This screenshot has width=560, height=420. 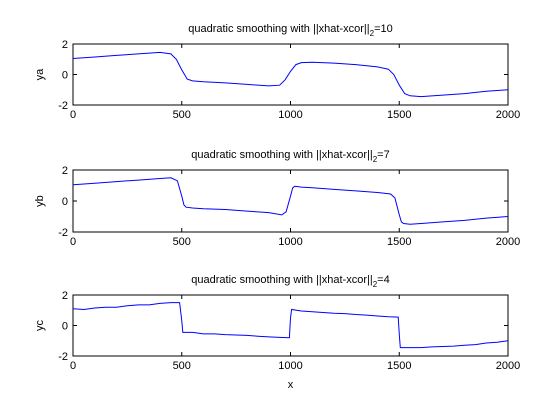 What do you see at coordinates (40, 74) in the screenshot?
I see `y-axis-label: ya` at bounding box center [40, 74].